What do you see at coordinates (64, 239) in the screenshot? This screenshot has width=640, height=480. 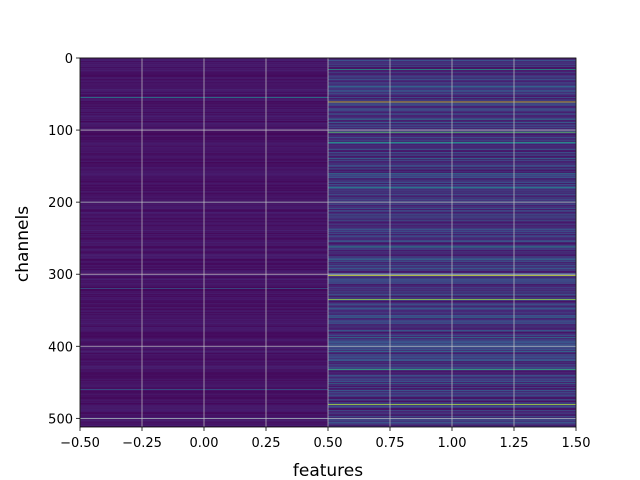 I see `y-axis-ticks: 0 100 200 300 400 500` at bounding box center [64, 239].